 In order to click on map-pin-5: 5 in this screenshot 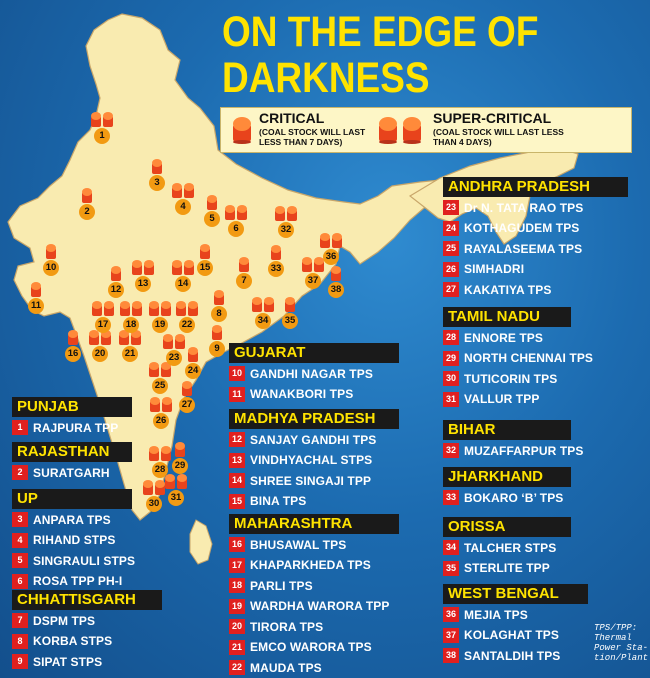, I will do `click(212, 219)`.